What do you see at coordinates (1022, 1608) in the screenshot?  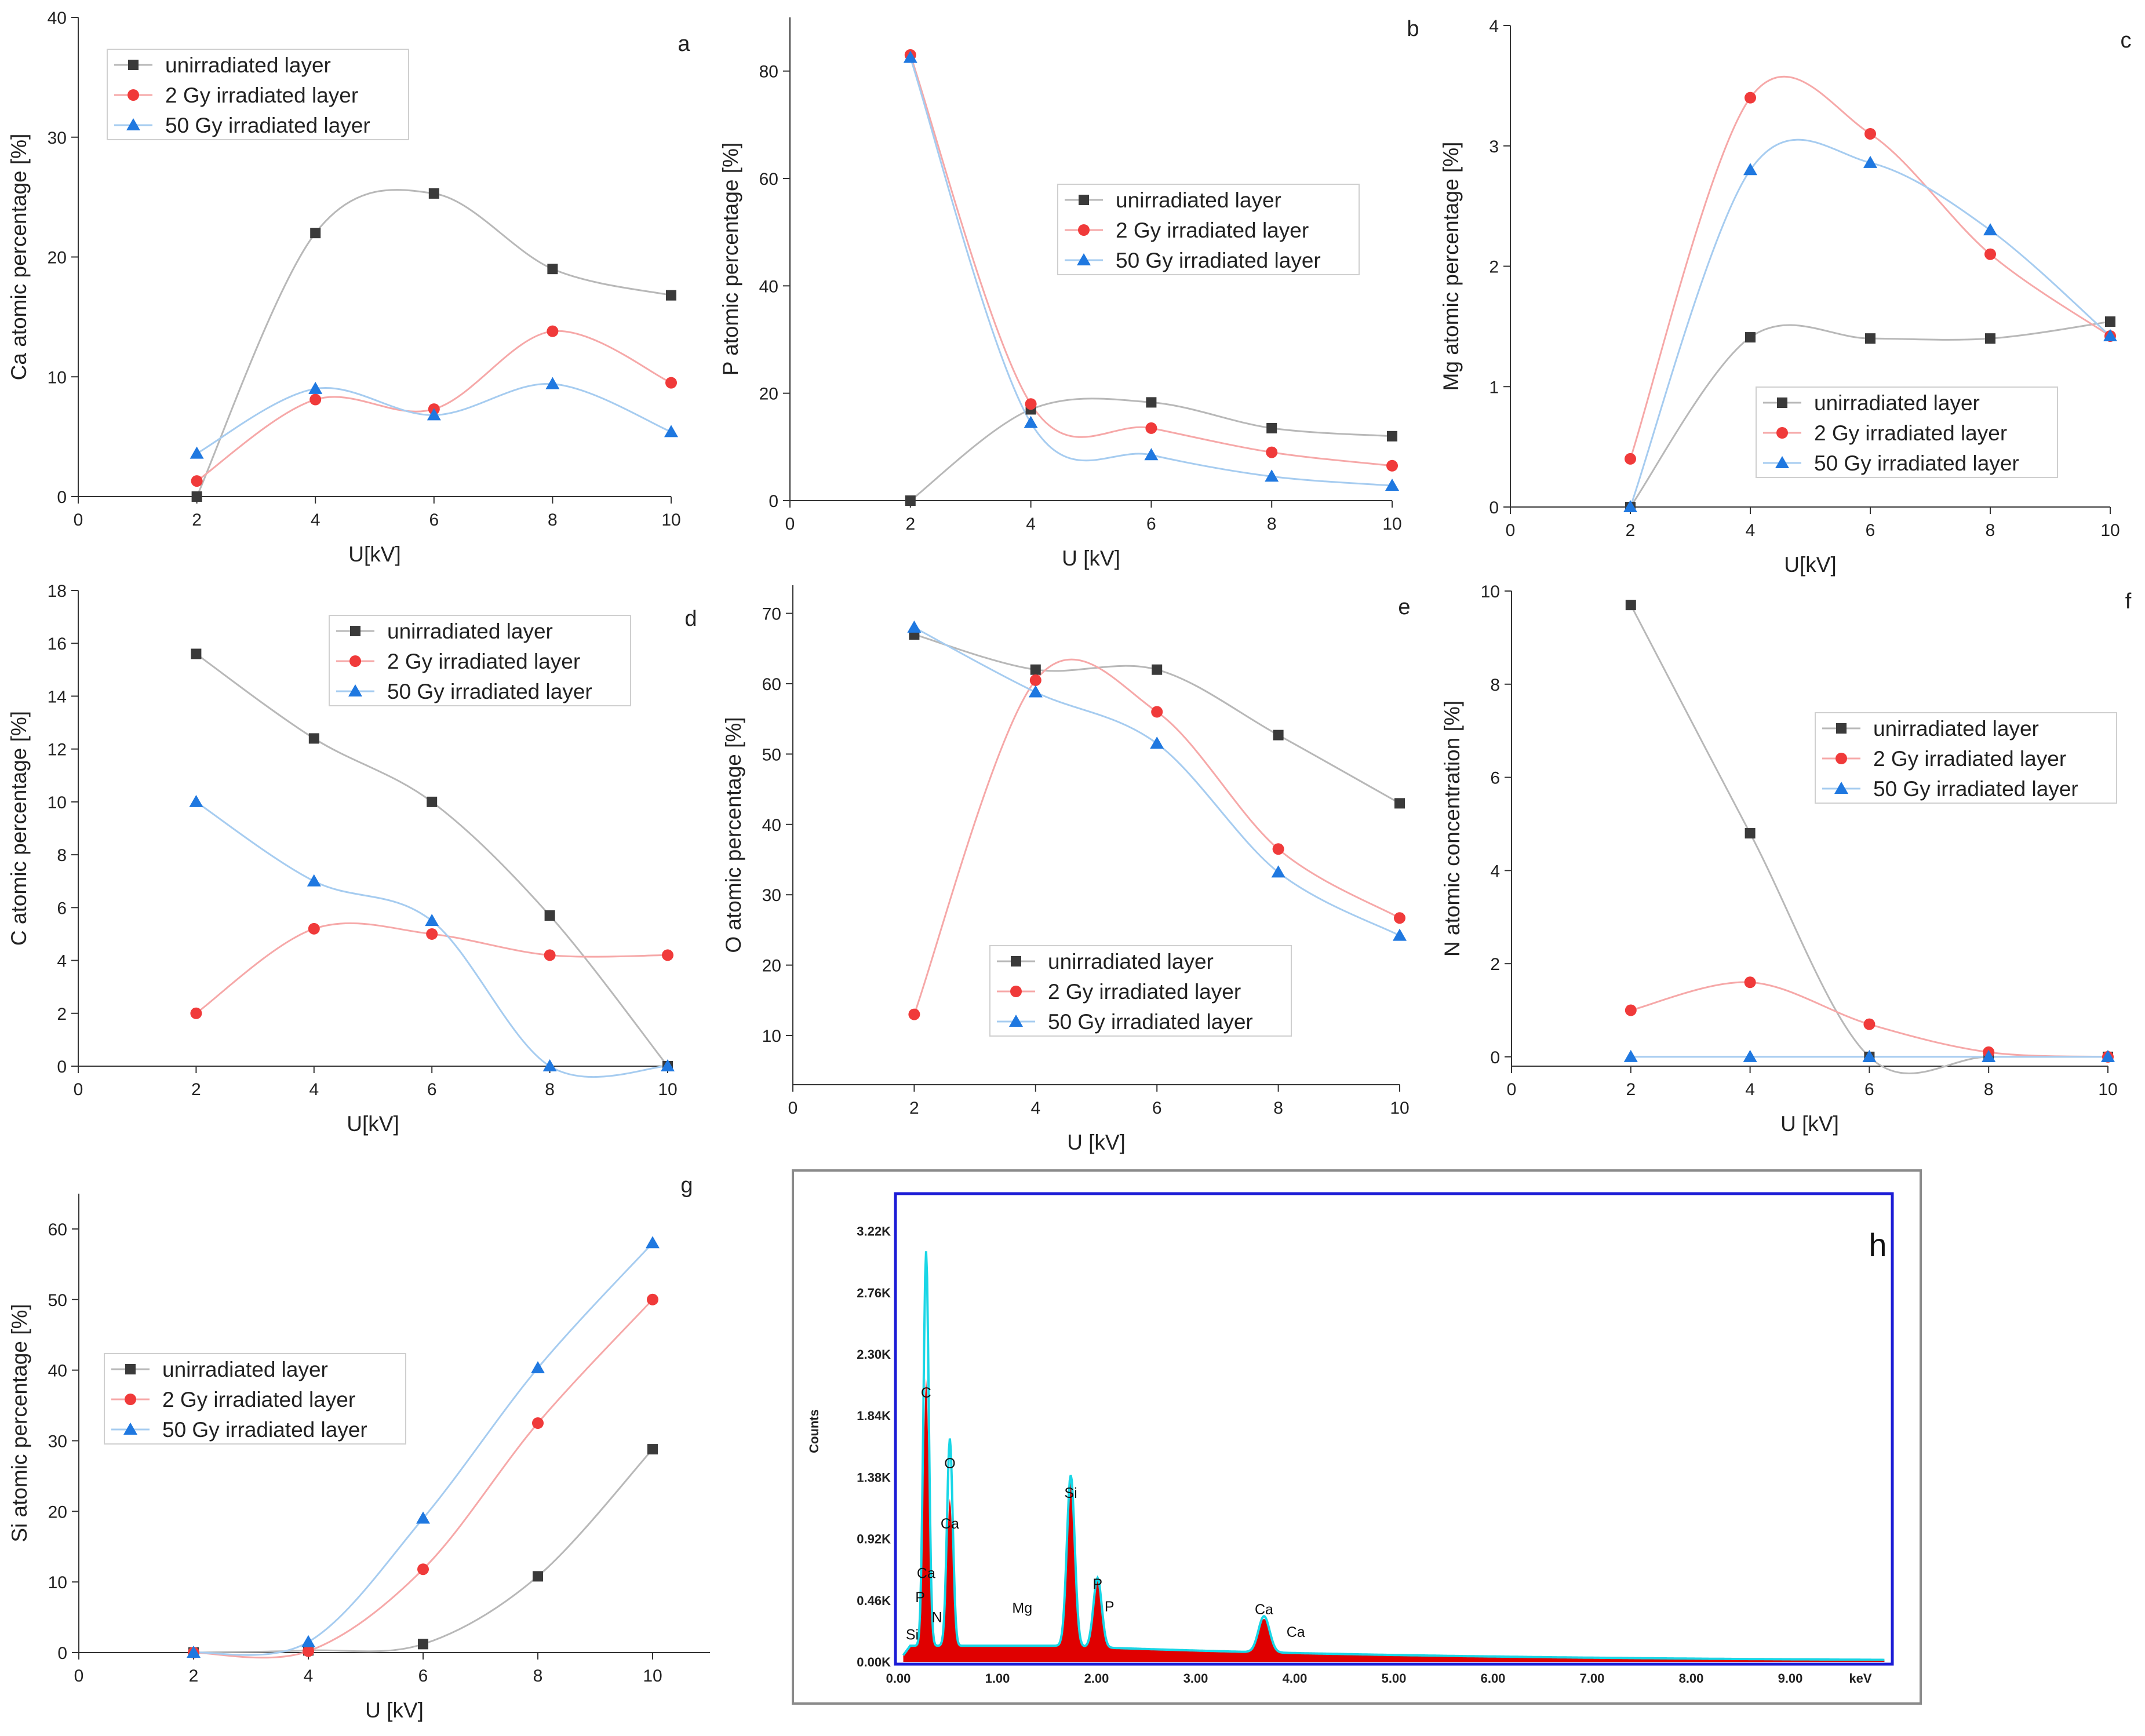 I see `eds-peak-label: Mg` at bounding box center [1022, 1608].